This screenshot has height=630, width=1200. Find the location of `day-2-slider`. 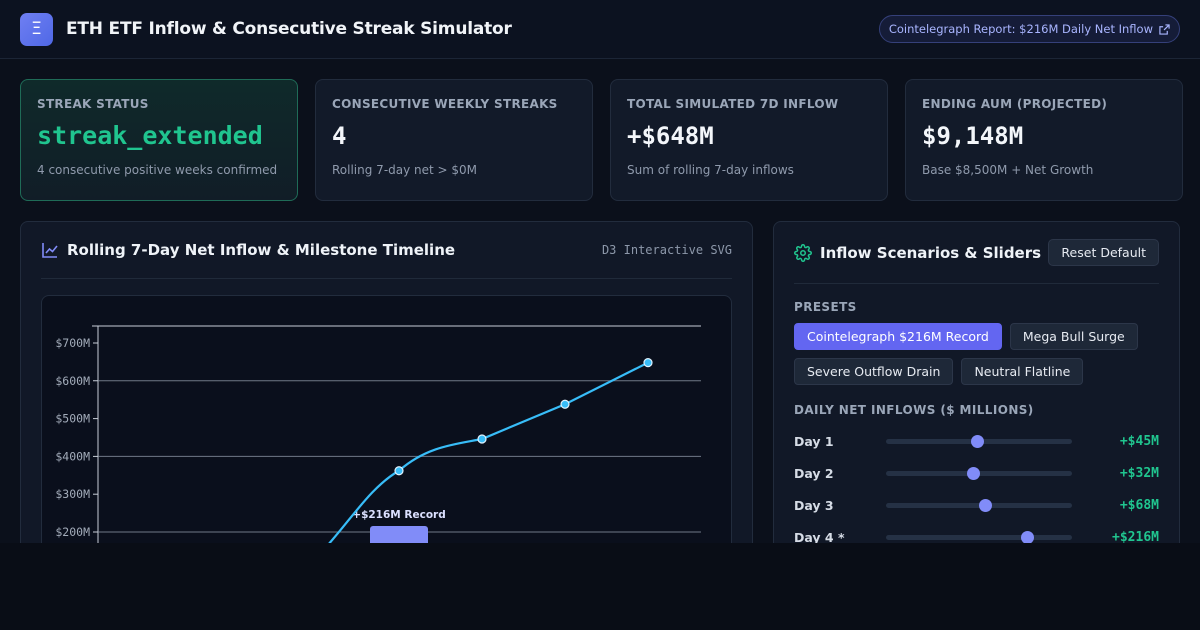

day-2-slider is located at coordinates (979, 473).